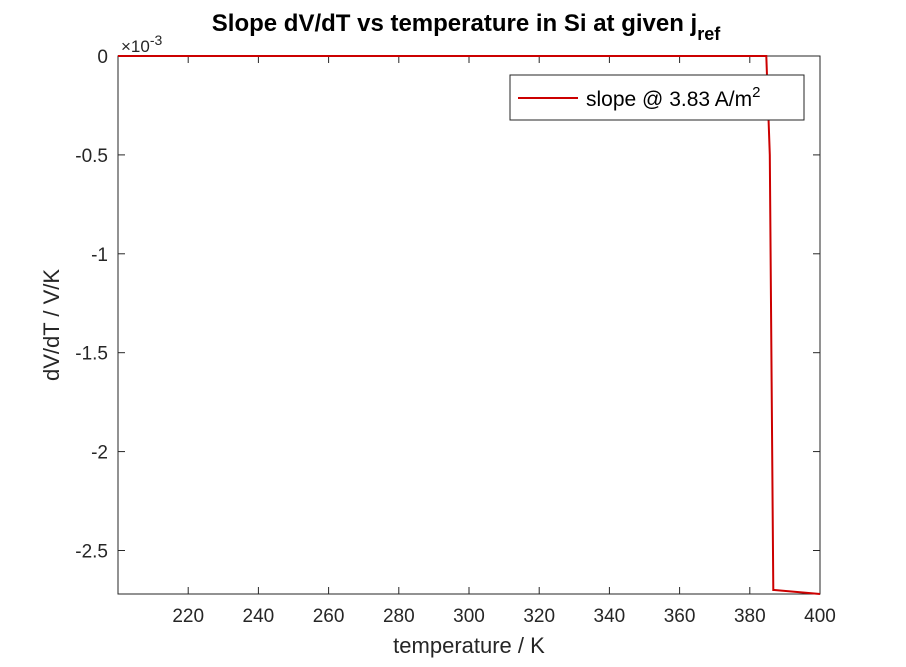 The height and width of the screenshot is (667, 906). Describe the element at coordinates (102, 57) in the screenshot. I see `y-tick-label: 0` at that location.